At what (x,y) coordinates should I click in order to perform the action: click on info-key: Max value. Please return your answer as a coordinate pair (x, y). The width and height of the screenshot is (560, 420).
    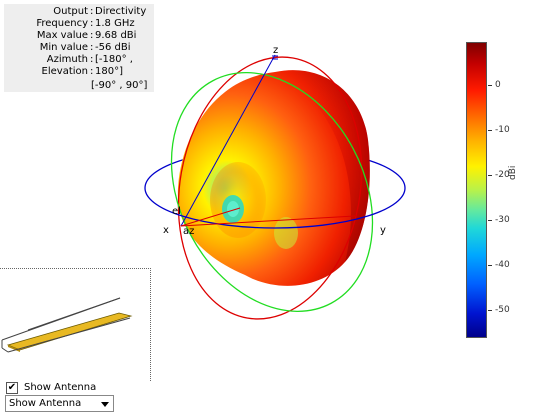
    Looking at the image, I should click on (62, 35).